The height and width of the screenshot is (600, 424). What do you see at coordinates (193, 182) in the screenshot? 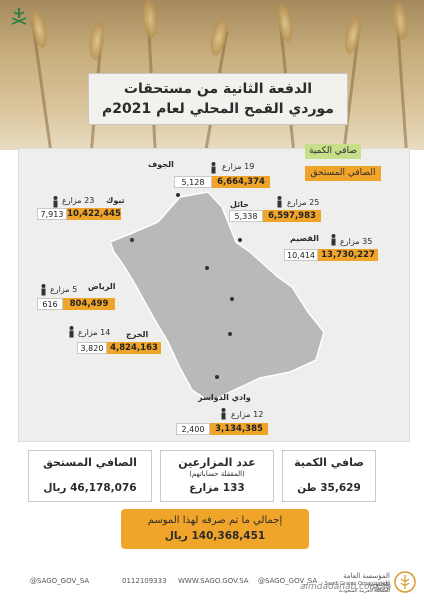
I see `quantity-jouf: 5,128` at bounding box center [193, 182].